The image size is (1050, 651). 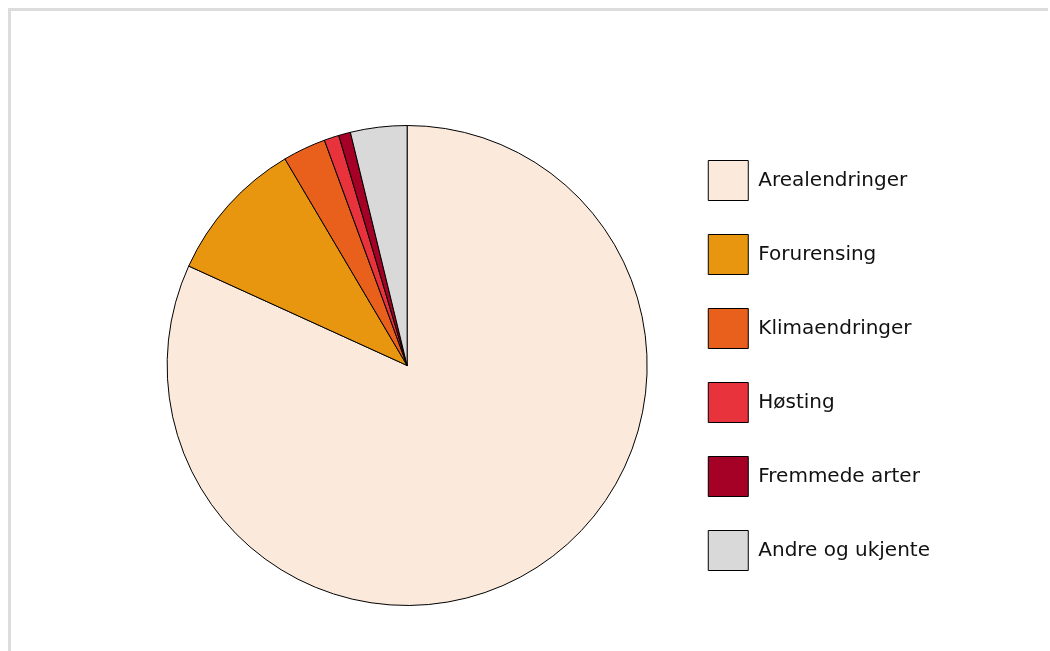 What do you see at coordinates (833, 178) in the screenshot?
I see `legend-label: Arealendringer` at bounding box center [833, 178].